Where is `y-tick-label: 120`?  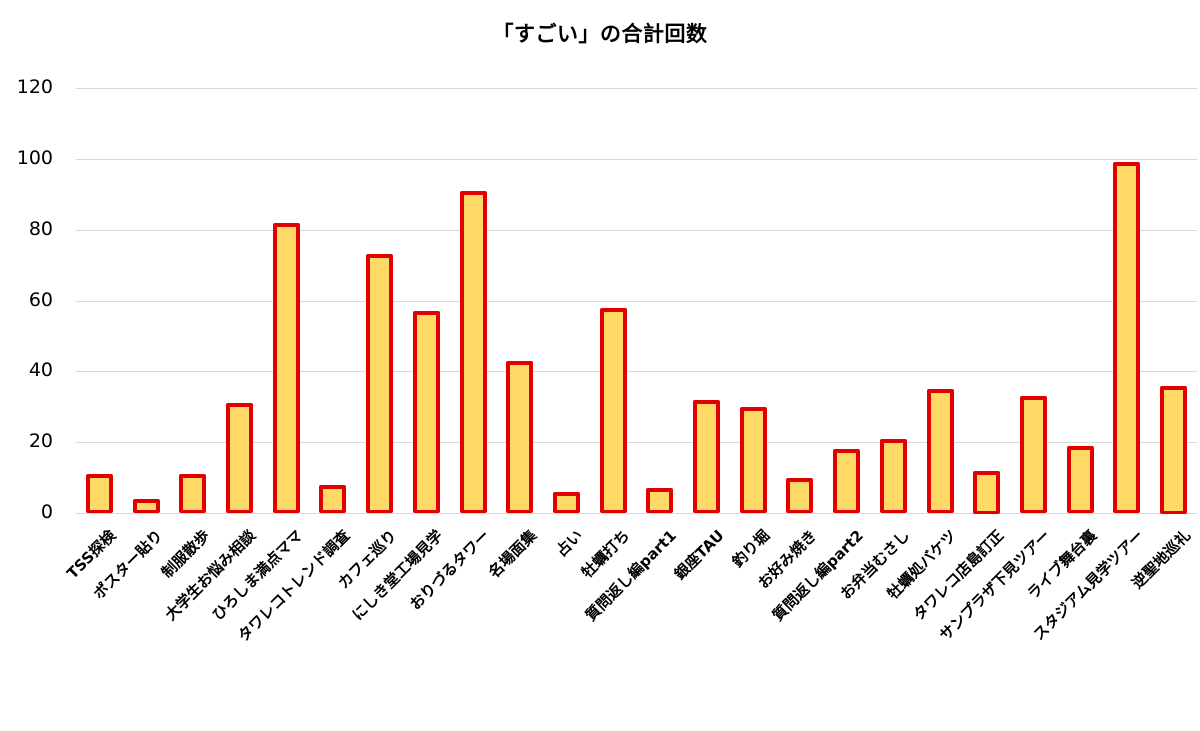
y-tick-label: 120 is located at coordinates (34, 87).